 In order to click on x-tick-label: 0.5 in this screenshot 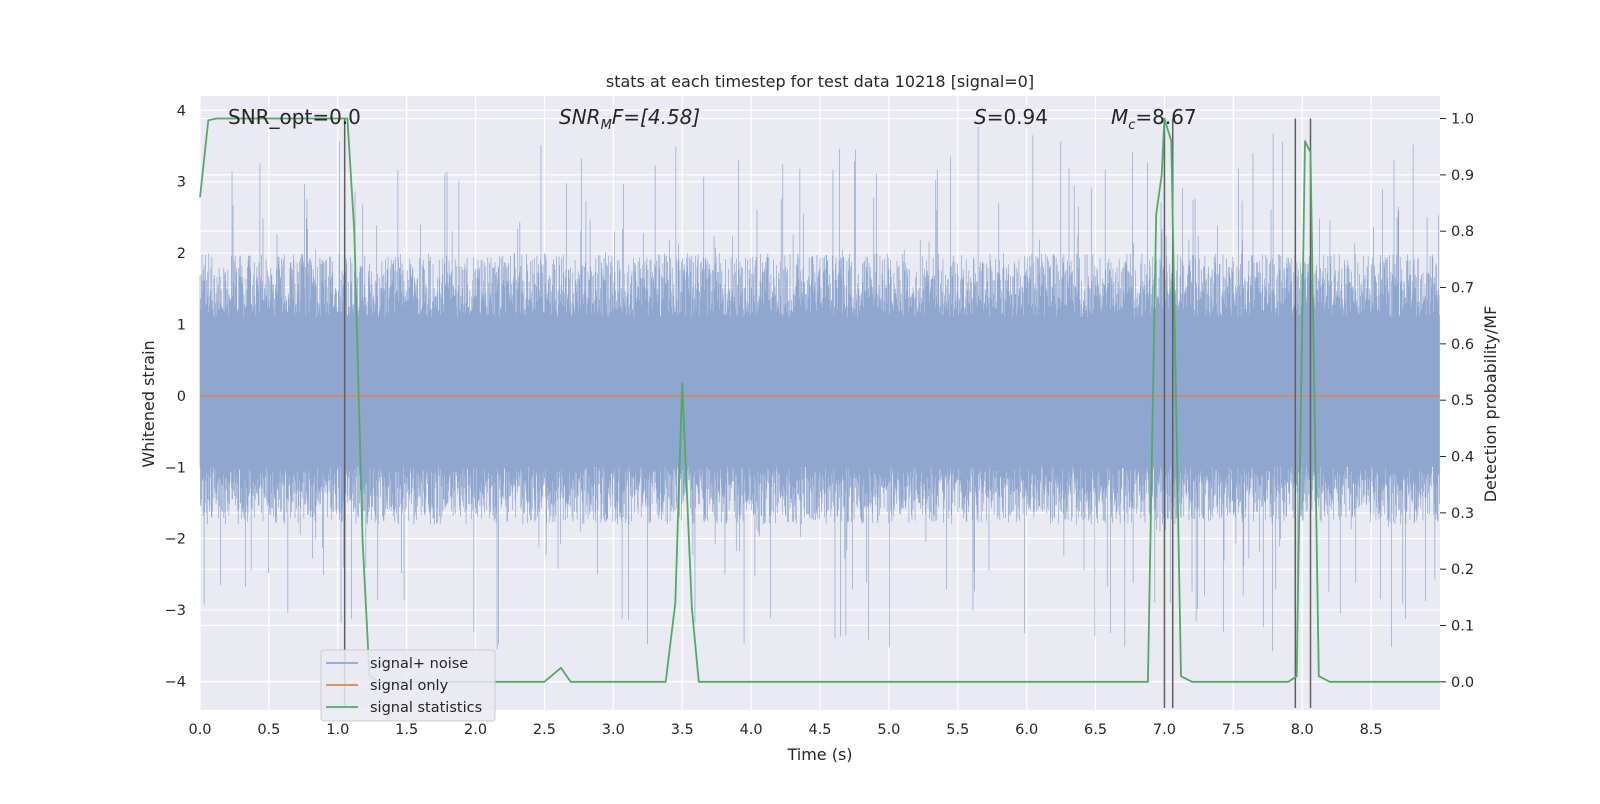, I will do `click(268, 730)`.